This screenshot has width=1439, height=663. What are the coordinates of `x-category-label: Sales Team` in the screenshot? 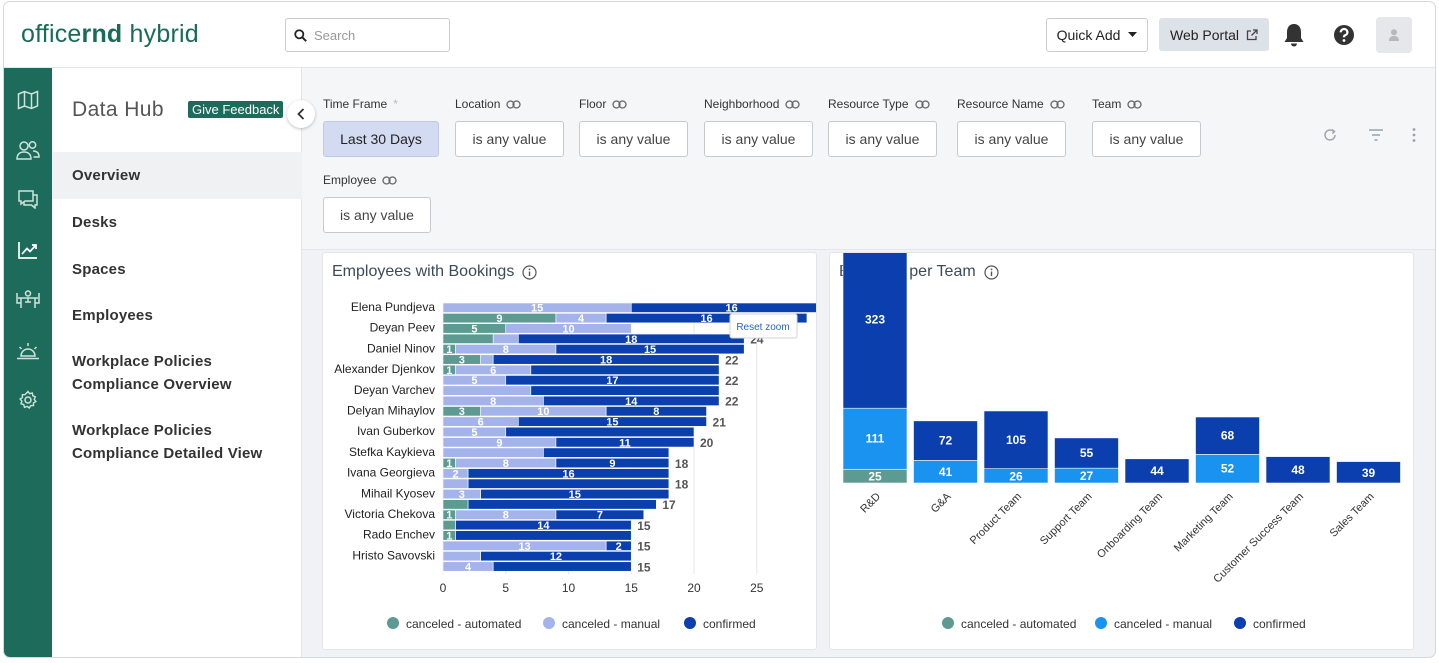 It's located at (1352, 515).